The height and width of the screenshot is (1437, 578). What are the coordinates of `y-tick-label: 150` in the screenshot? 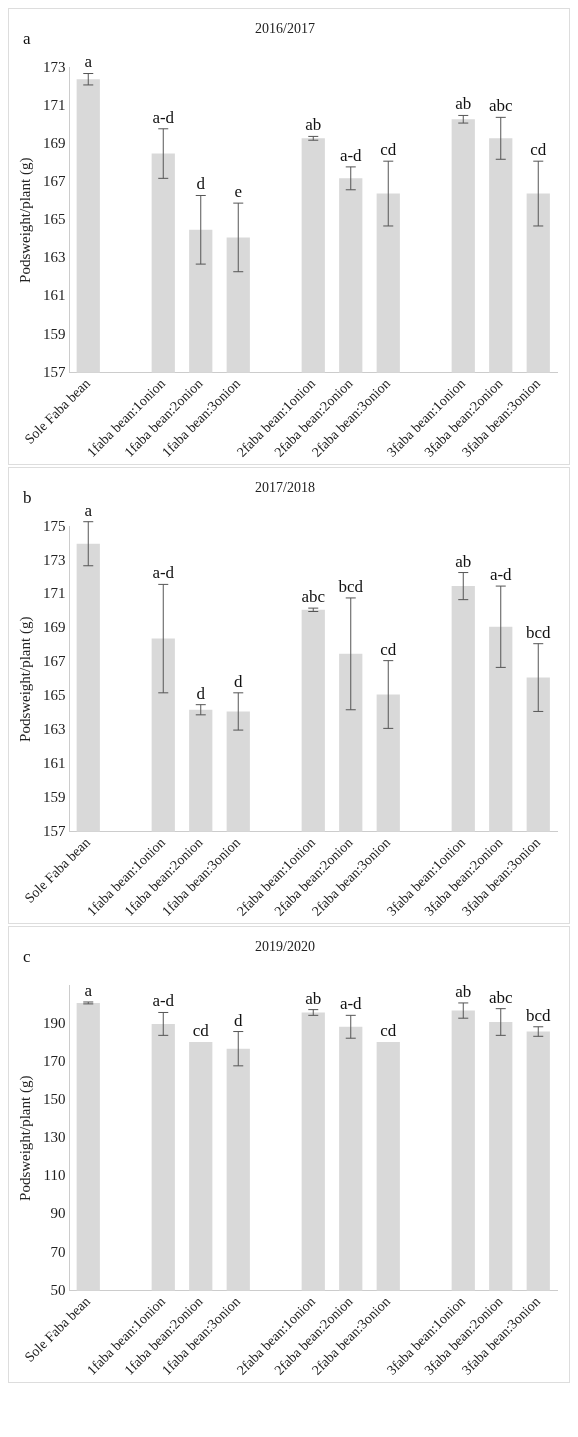 It's located at (54, 1099).